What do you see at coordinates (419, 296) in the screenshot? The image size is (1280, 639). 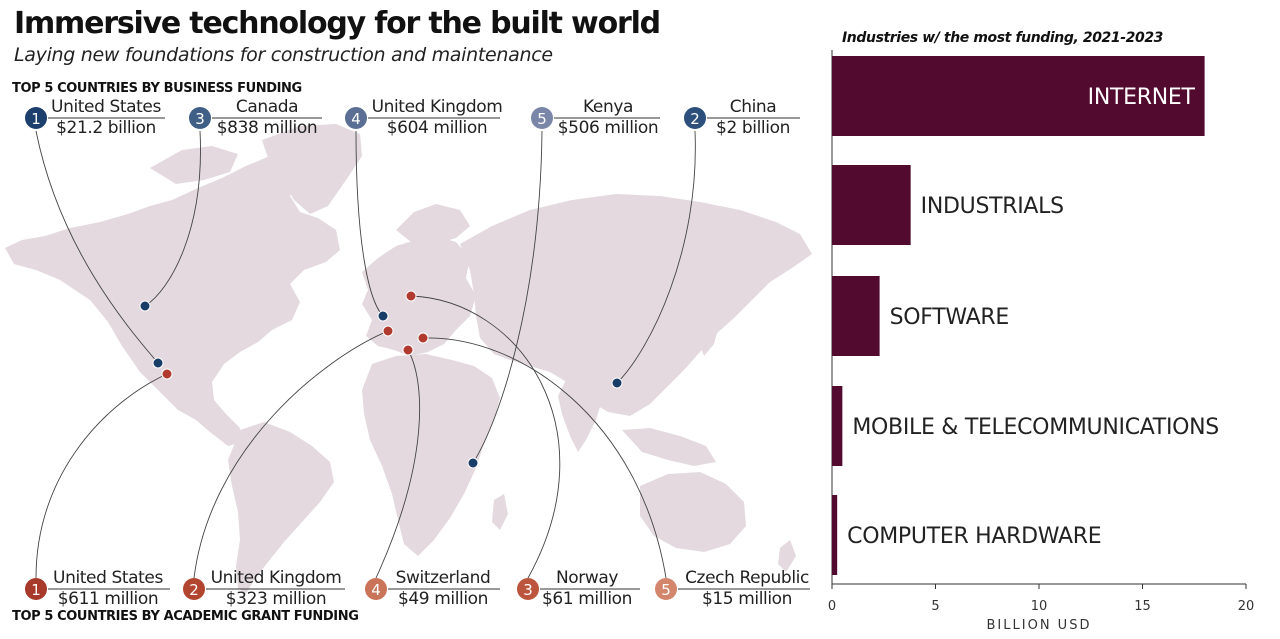 I see `land-europe` at bounding box center [419, 296].